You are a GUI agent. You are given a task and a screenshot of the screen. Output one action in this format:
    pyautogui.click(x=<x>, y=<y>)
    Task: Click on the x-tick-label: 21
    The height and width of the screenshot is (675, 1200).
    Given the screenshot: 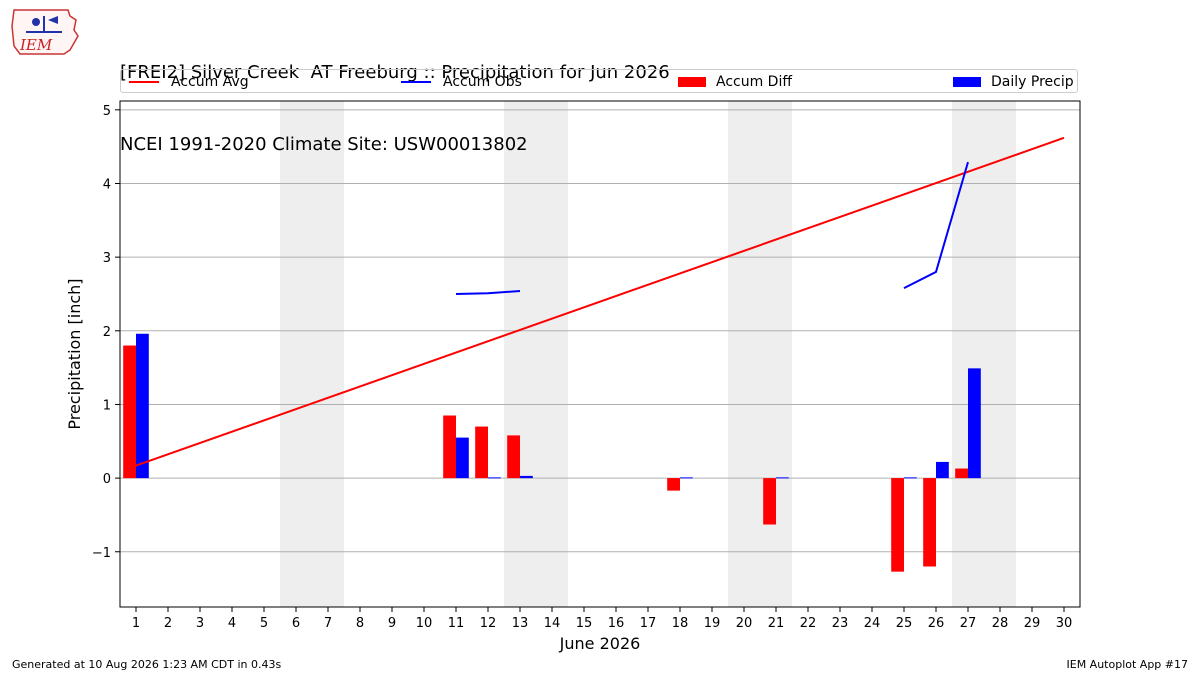 What is the action you would take?
    pyautogui.click(x=776, y=623)
    